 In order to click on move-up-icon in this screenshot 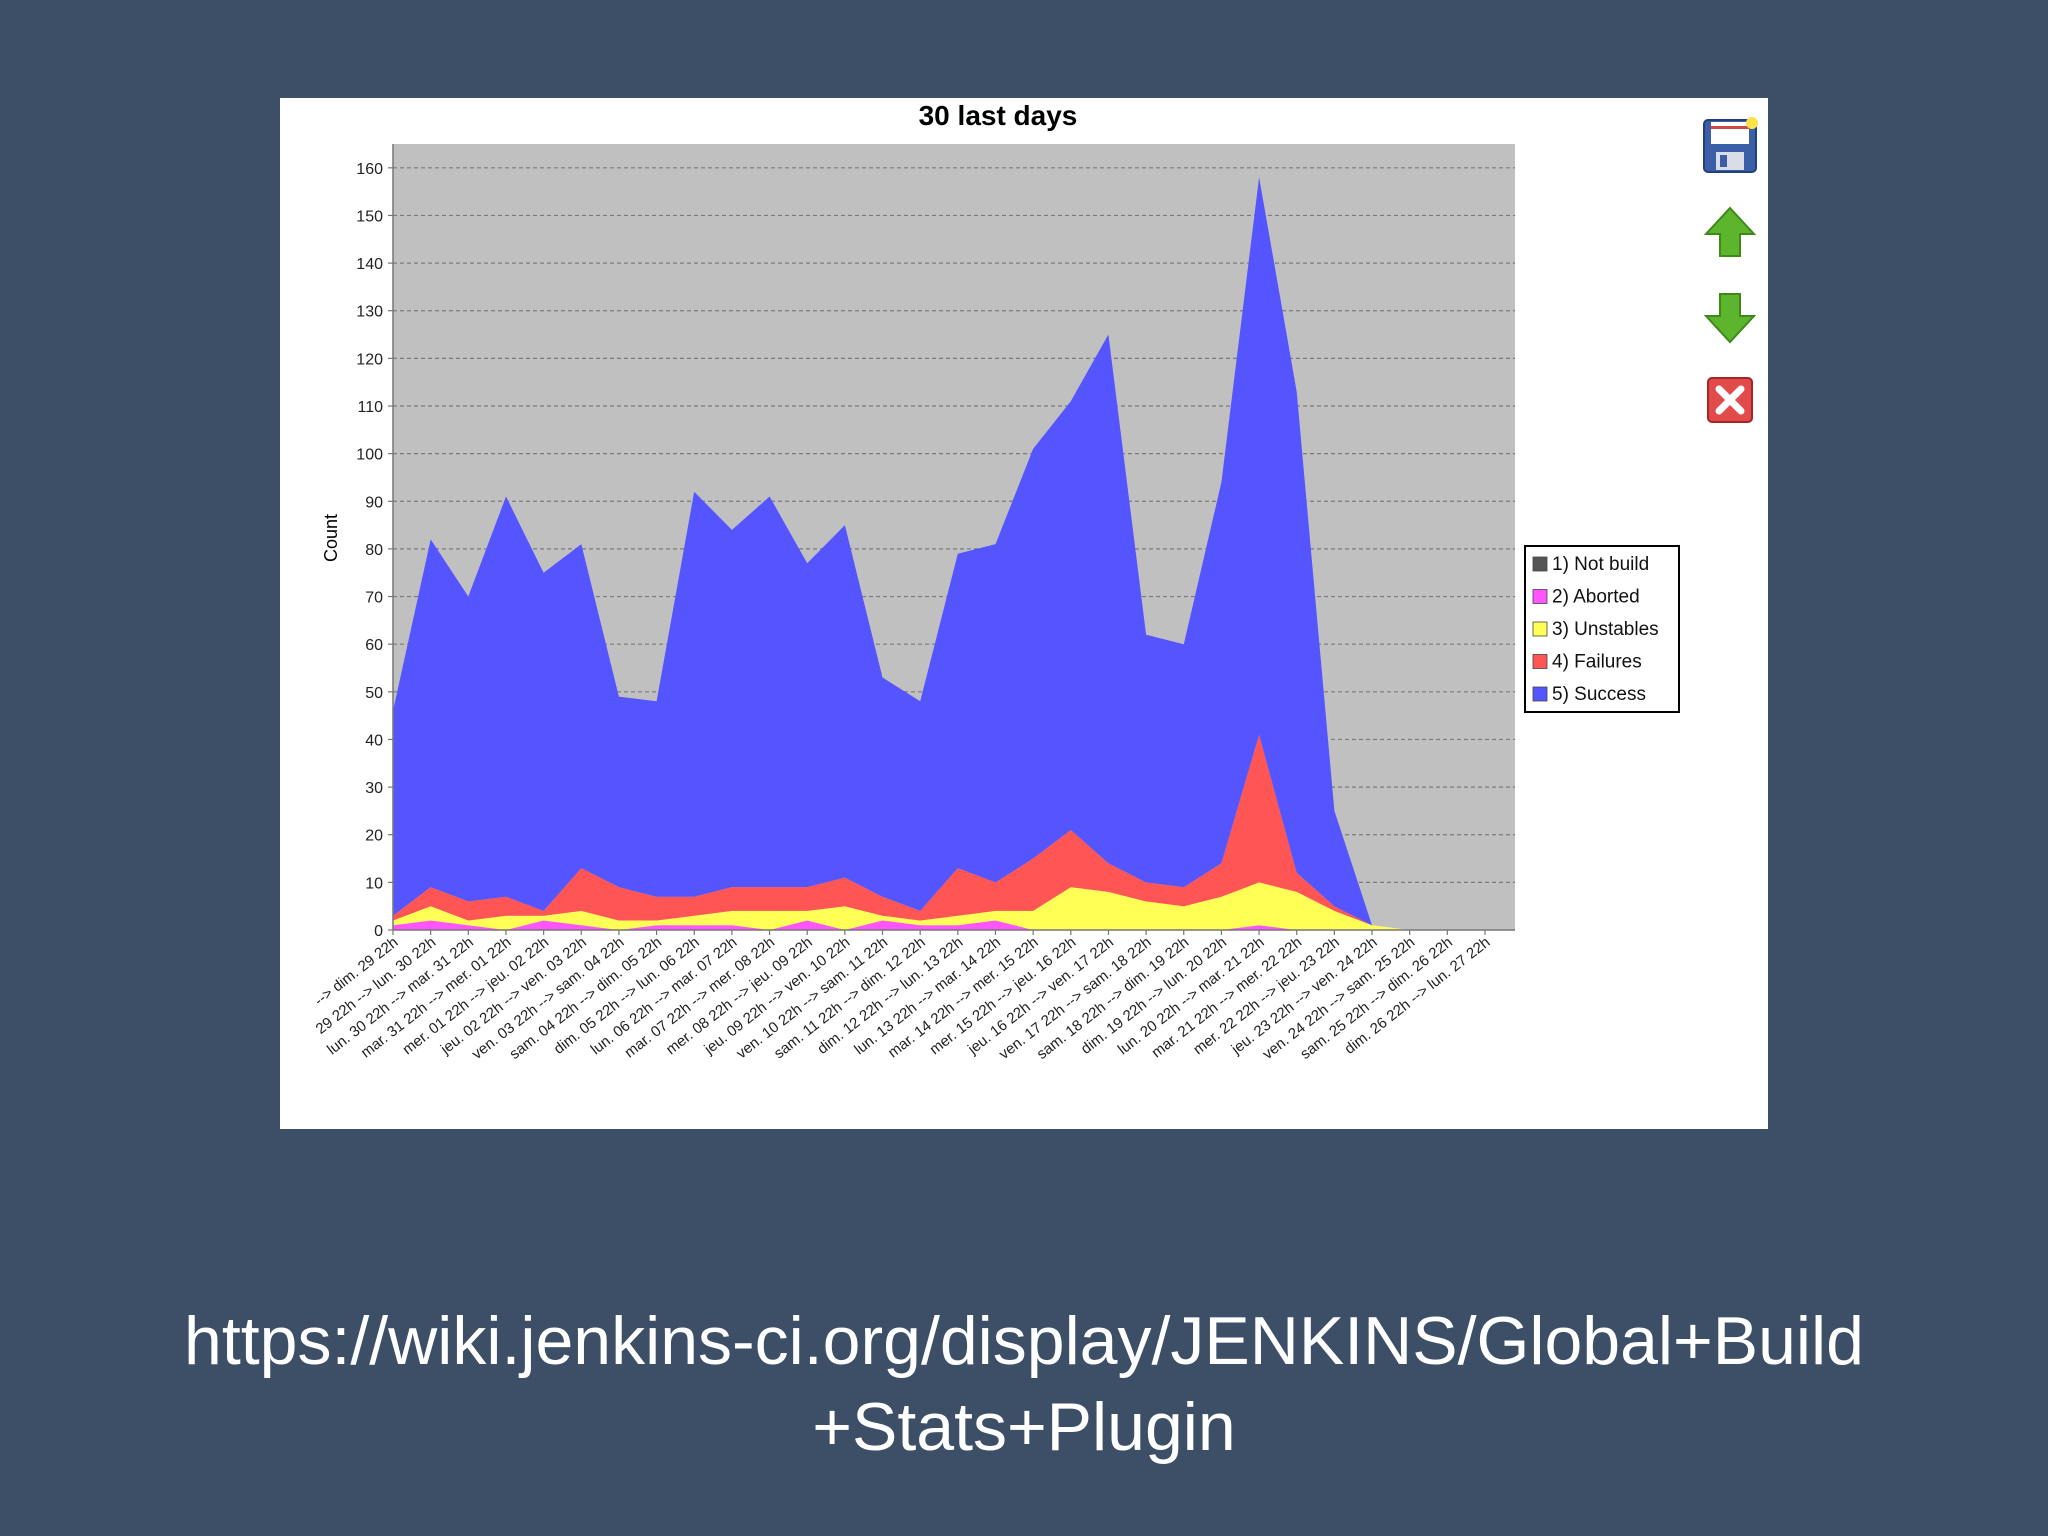, I will do `click(1730, 232)`.